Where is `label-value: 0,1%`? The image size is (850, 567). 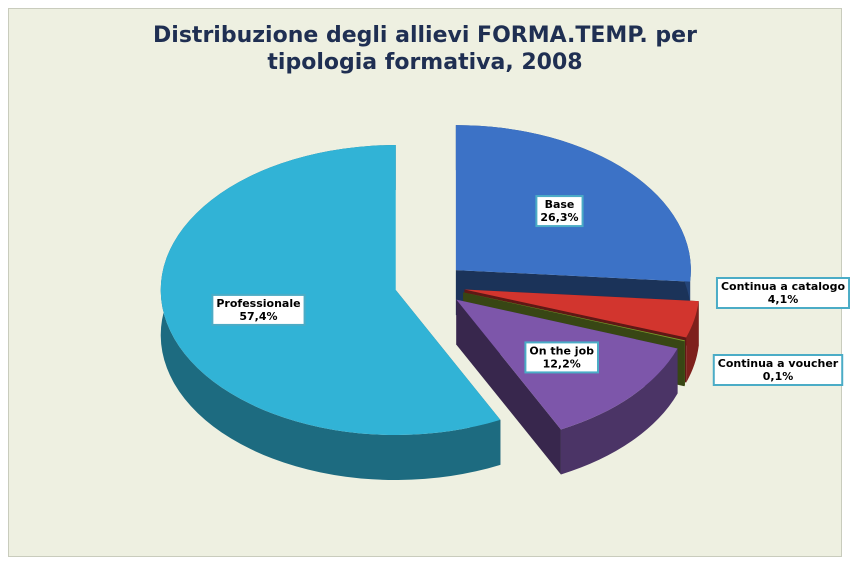
label-value: 0,1% is located at coordinates (778, 376).